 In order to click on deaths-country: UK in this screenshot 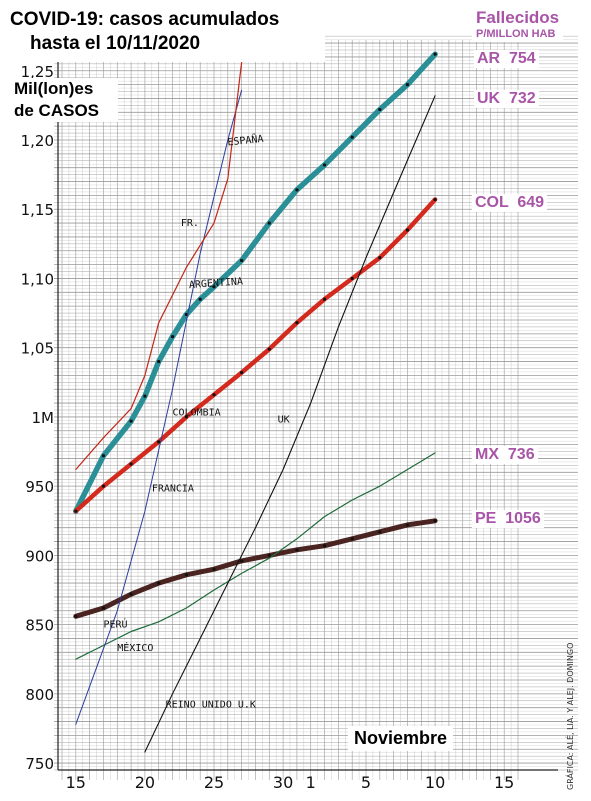, I will do `click(489, 98)`.